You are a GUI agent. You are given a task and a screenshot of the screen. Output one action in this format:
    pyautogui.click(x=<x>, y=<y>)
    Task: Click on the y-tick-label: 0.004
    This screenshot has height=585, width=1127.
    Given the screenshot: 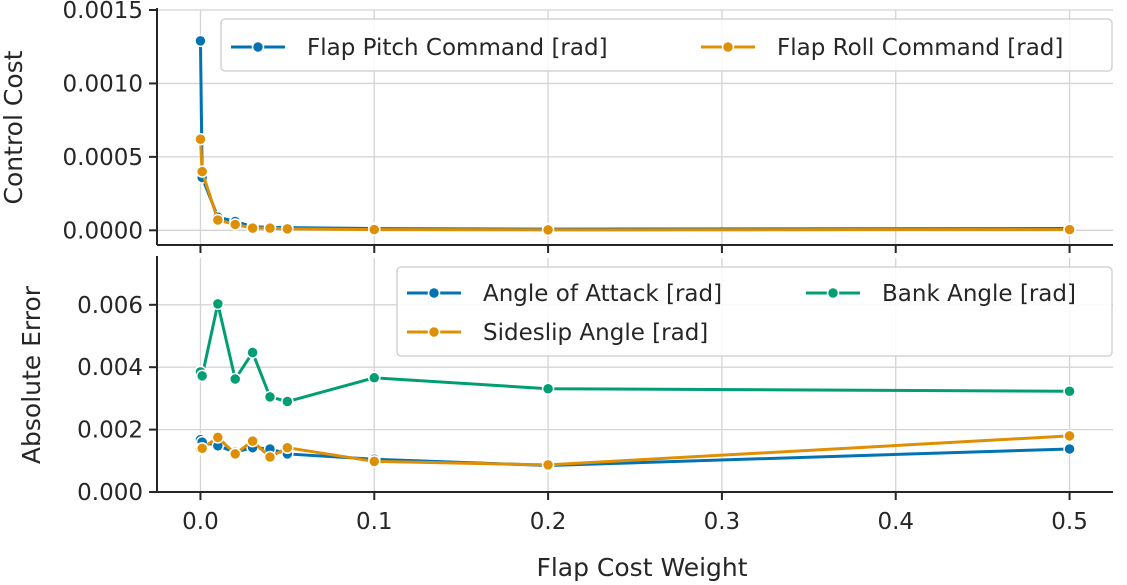 What is the action you would take?
    pyautogui.click(x=110, y=368)
    